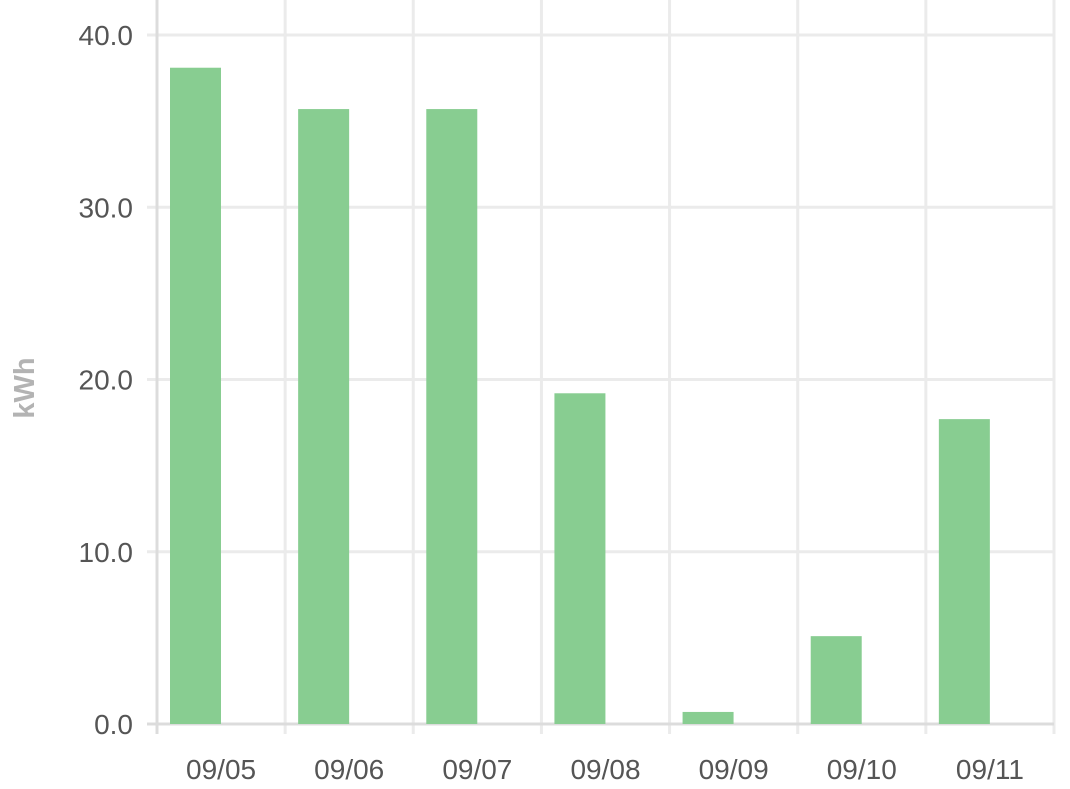 The height and width of the screenshot is (789, 1070). I want to click on x-tick-label: 09/11, so click(990, 769).